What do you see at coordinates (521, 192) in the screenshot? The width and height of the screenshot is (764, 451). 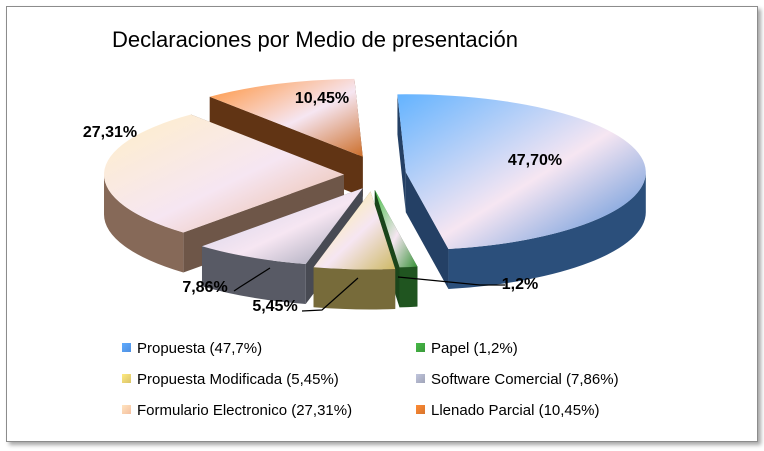 I see `pie-slice` at bounding box center [521, 192].